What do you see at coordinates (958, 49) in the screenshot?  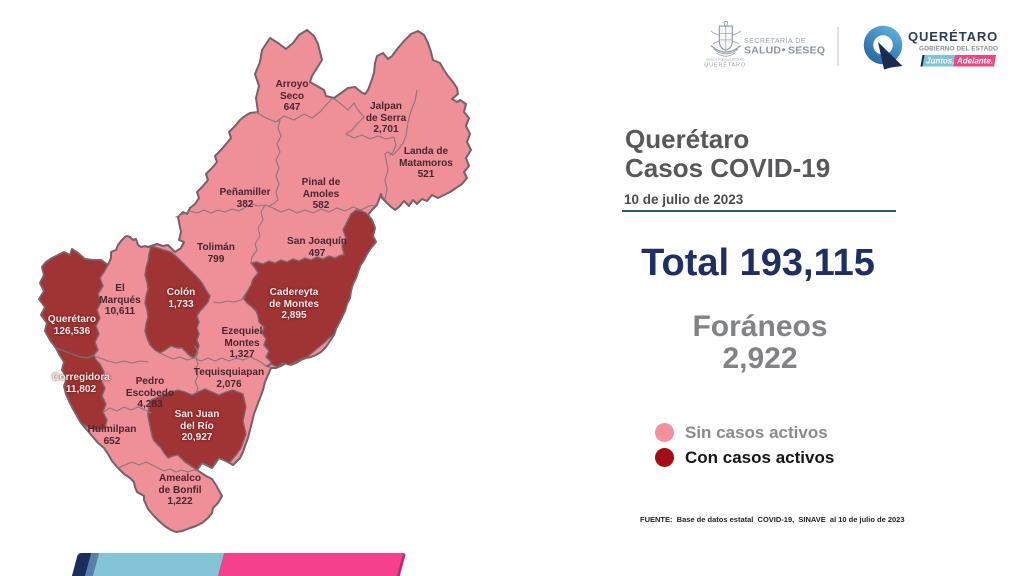 I see `svg-text: GOBIERNO DEL ESTADO` at bounding box center [958, 49].